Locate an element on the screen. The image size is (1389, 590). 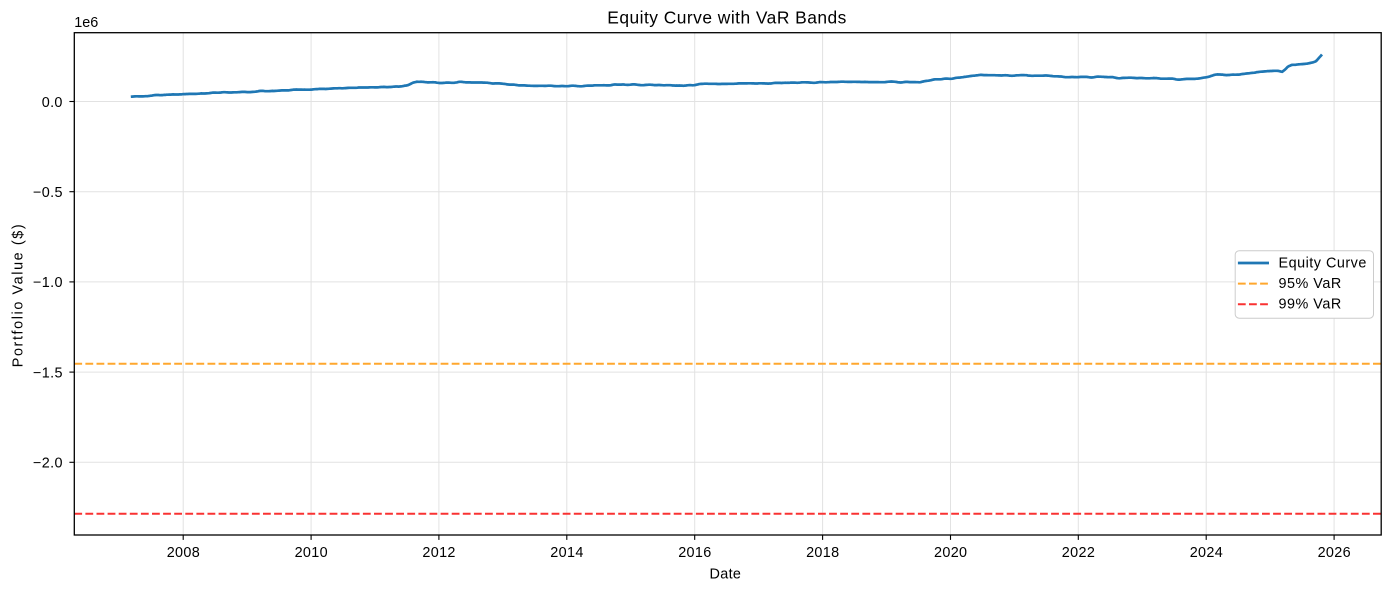
svg-text: 2012 is located at coordinates (438, 553).